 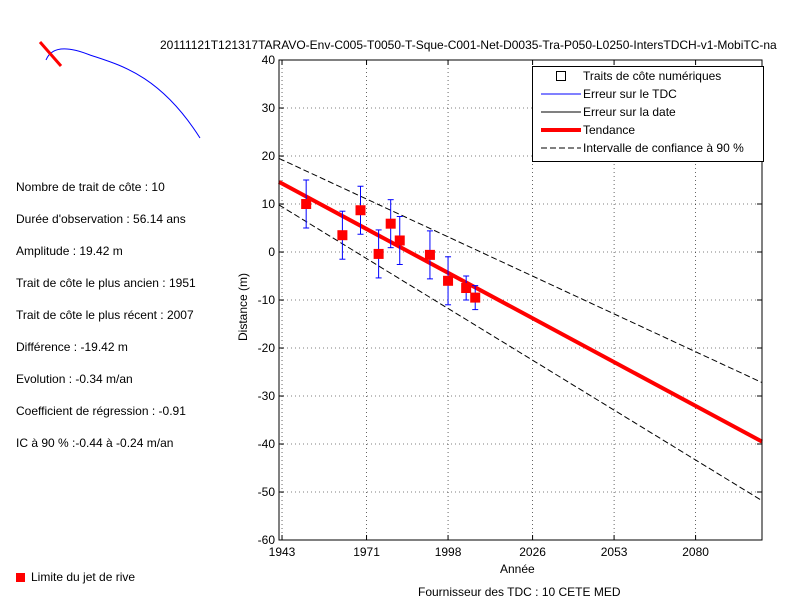 What do you see at coordinates (532, 552) in the screenshot?
I see `x-tick-label: 2026` at bounding box center [532, 552].